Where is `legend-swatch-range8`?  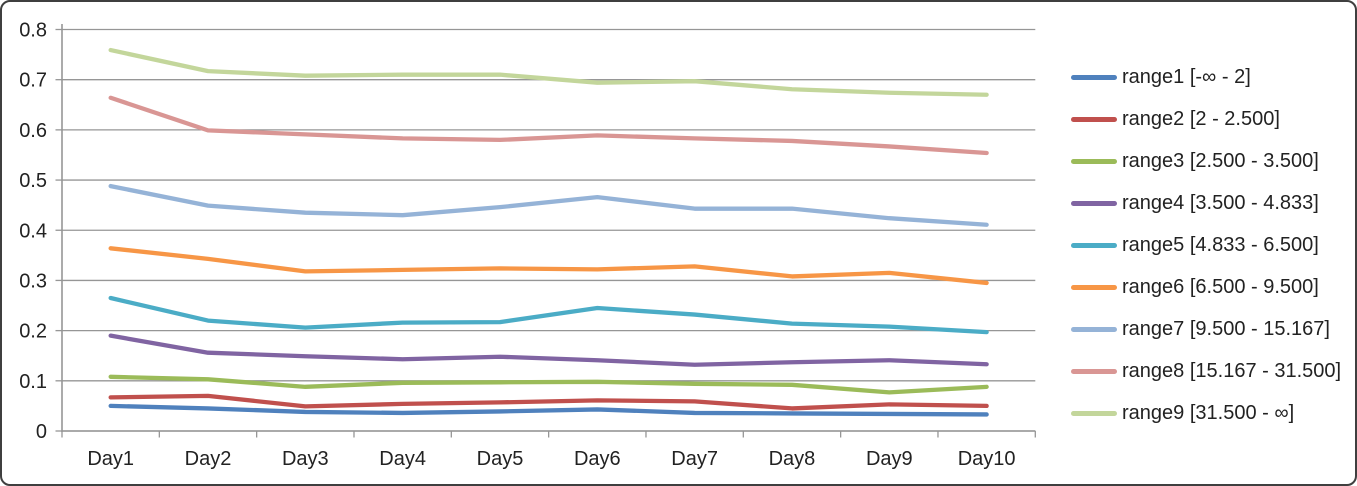
legend-swatch-range8 is located at coordinates (1094, 371).